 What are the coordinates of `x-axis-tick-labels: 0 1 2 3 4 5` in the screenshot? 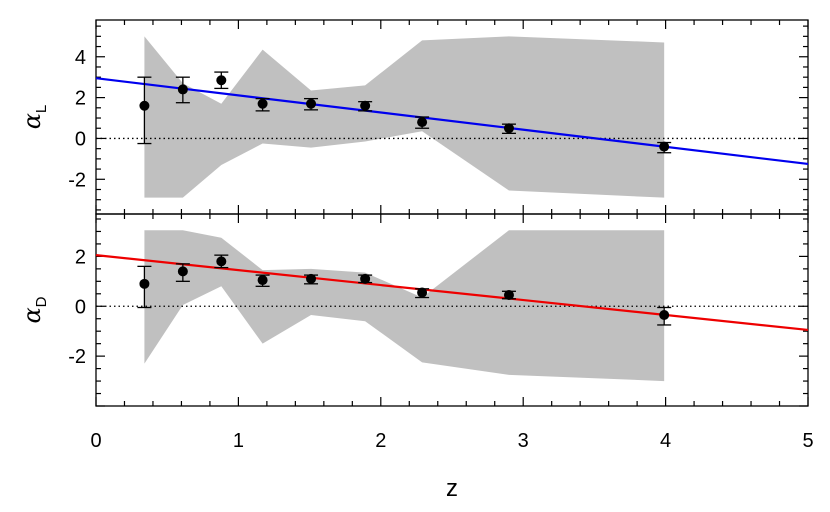 It's located at (451, 441).